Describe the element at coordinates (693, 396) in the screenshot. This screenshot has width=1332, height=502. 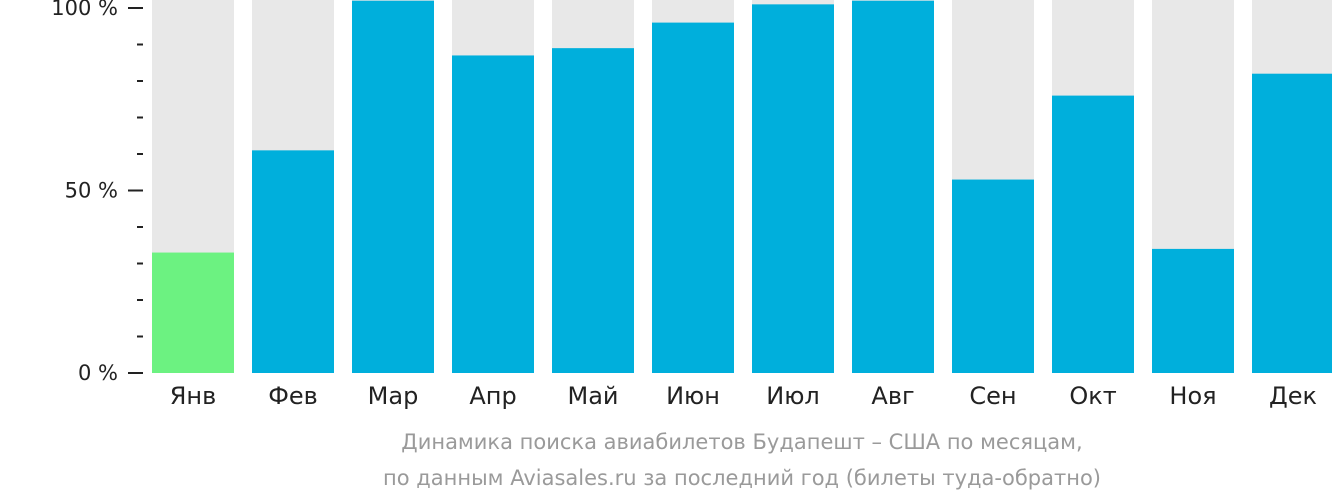
I see `x-tick-label: Июн` at that location.